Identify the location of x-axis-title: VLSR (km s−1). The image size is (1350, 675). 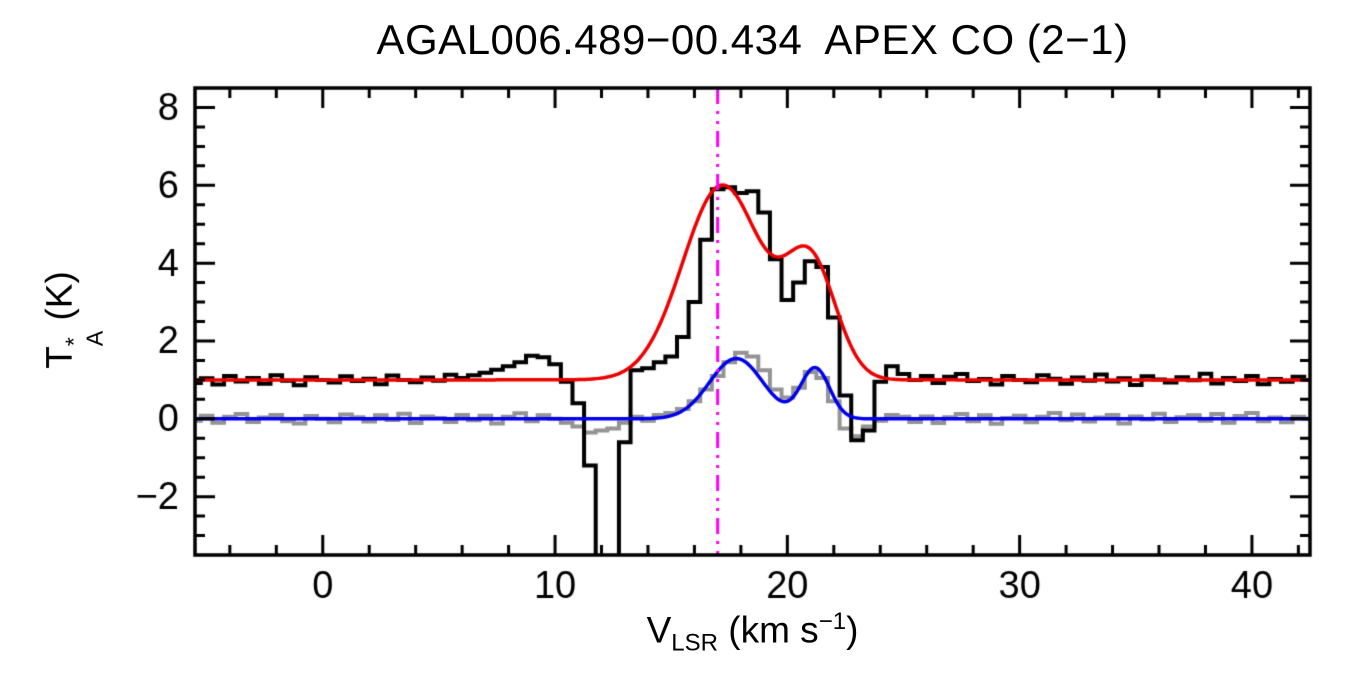
(752, 633).